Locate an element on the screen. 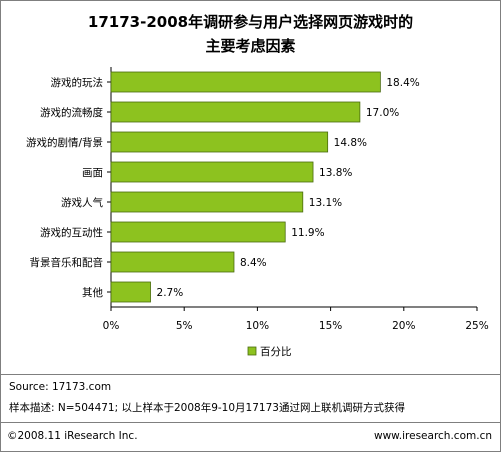 The width and height of the screenshot is (501, 452). category-label: 游戏的玩法 is located at coordinates (77, 82).